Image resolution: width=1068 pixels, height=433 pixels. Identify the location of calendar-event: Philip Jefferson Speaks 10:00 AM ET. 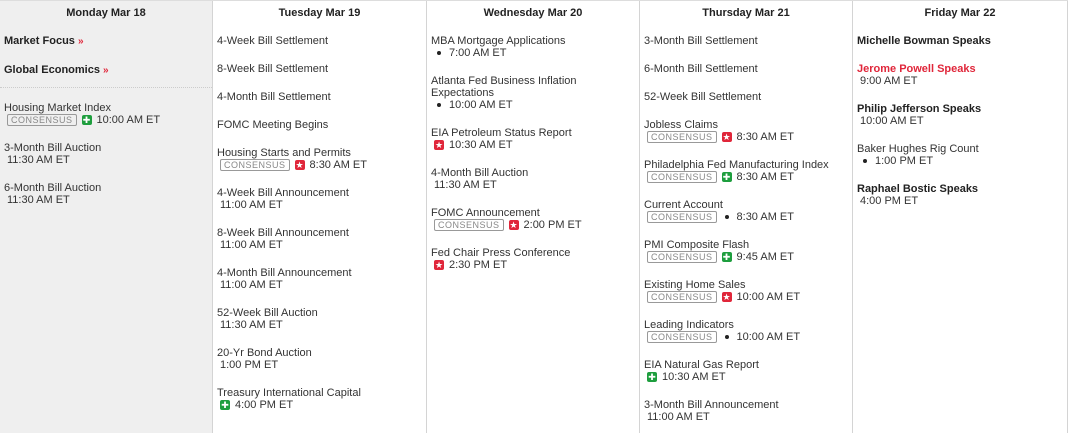
(960, 115).